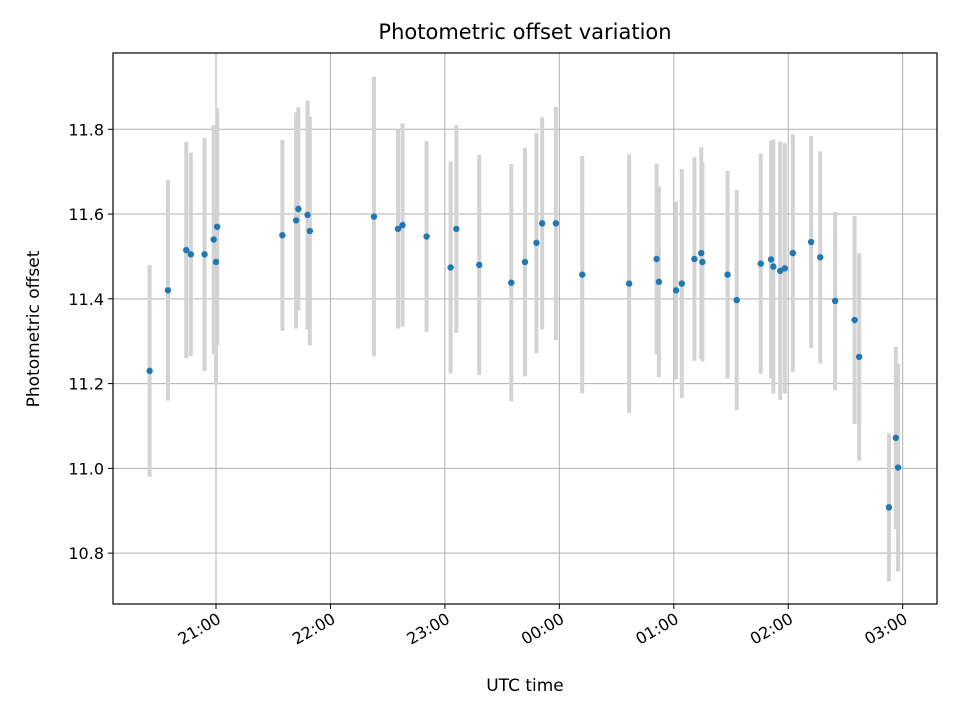  What do you see at coordinates (86, 214) in the screenshot?
I see `y-tick-label: 11.6` at bounding box center [86, 214].